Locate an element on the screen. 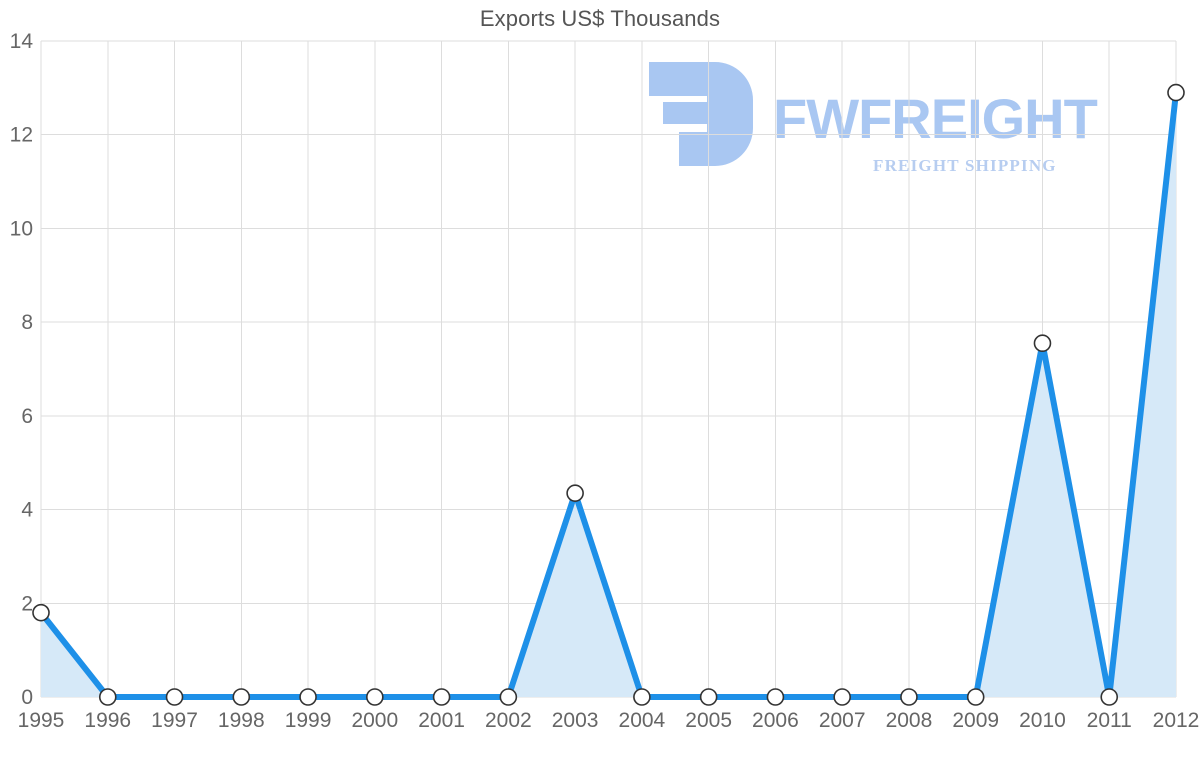 The image size is (1200, 763). x-axis-tick-label: 1999 is located at coordinates (308, 720).